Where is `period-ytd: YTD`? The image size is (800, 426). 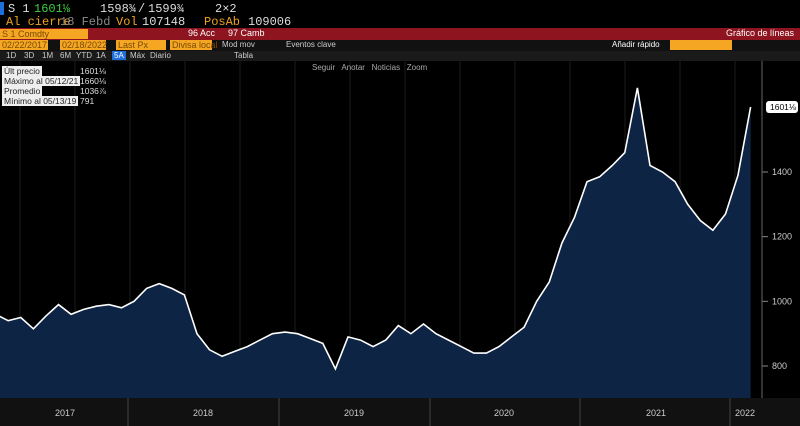 period-ytd: YTD is located at coordinates (84, 55).